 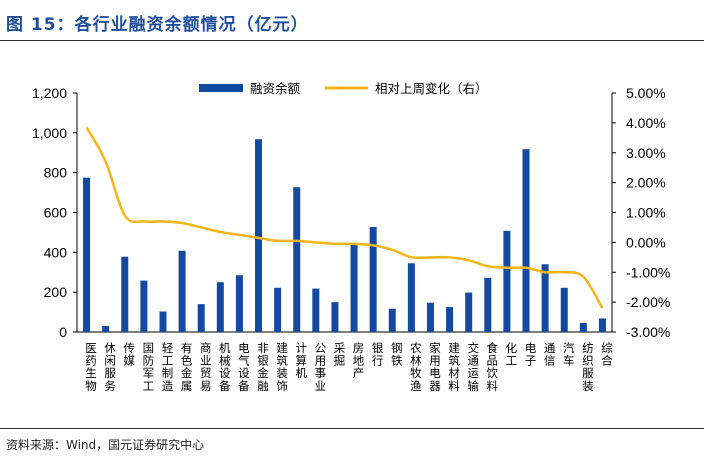 I want to click on category-label: 机械设备, so click(x=225, y=367).